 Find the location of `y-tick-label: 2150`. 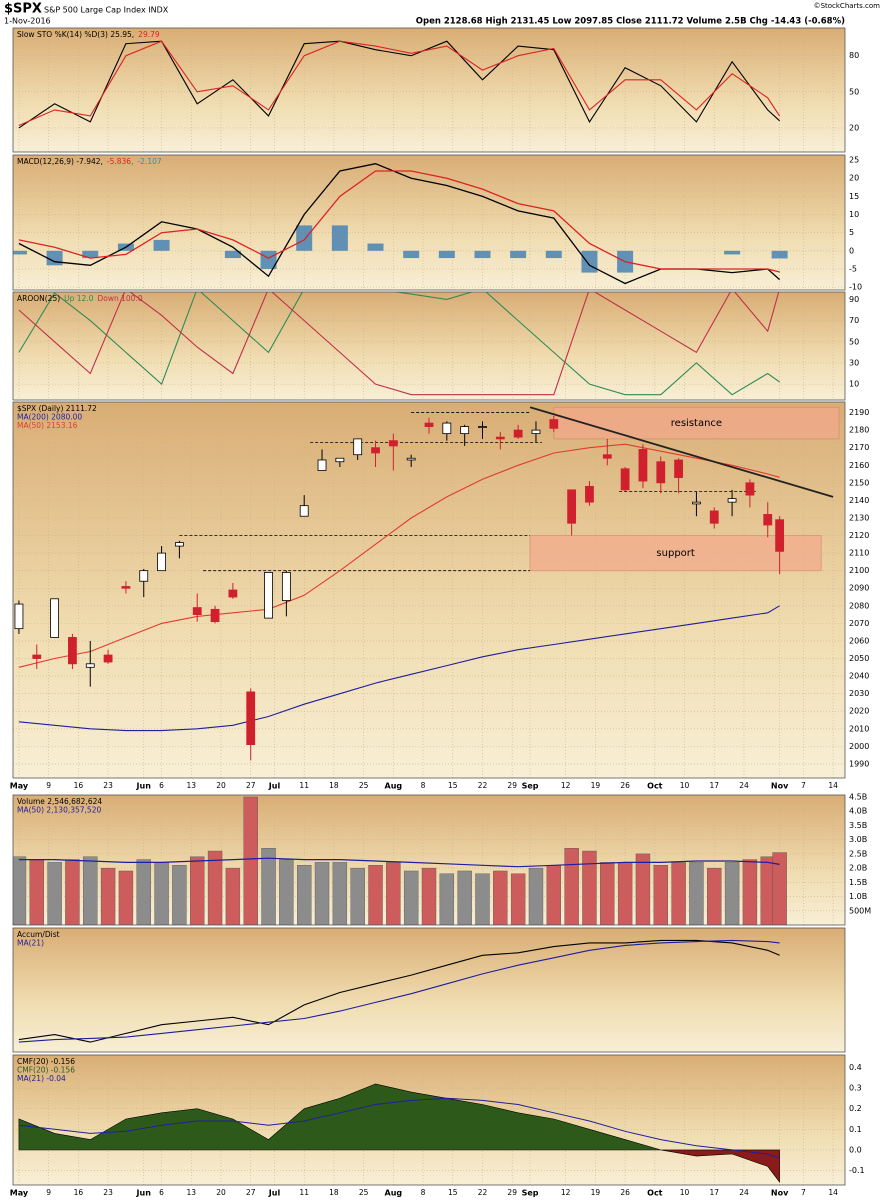

y-tick-label: 2150 is located at coordinates (859, 482).